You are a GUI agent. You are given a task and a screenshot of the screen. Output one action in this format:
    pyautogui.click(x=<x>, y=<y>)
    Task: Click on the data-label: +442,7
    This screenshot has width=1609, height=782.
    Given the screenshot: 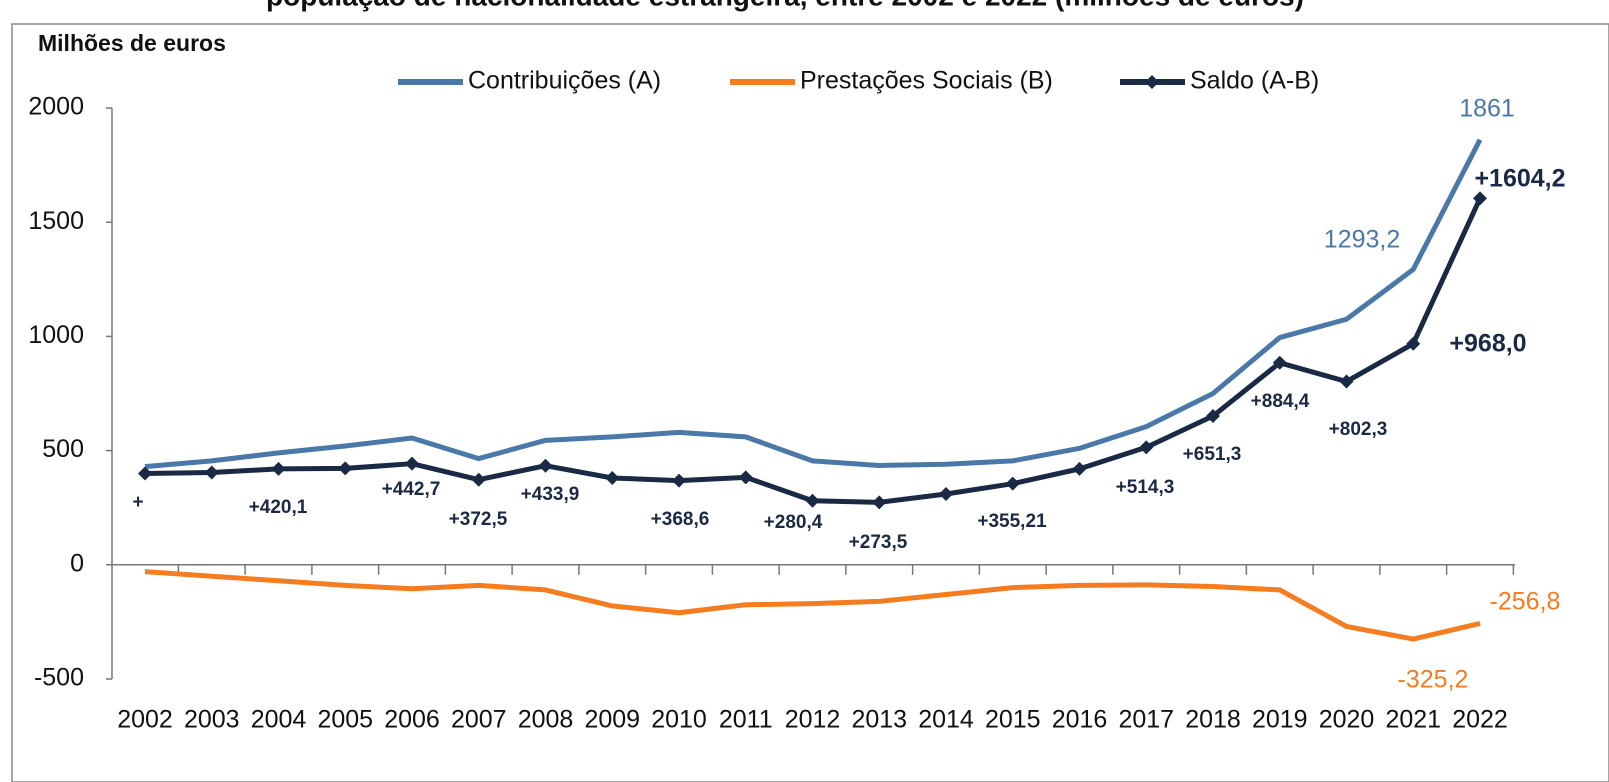 What is the action you would take?
    pyautogui.click(x=411, y=489)
    